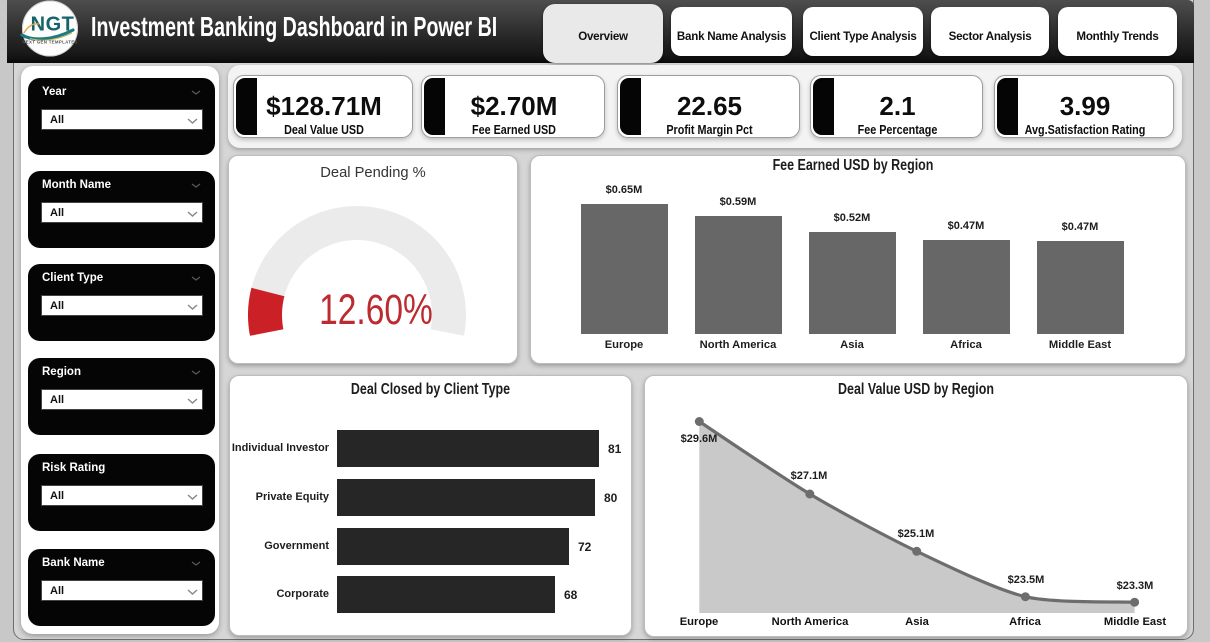  I want to click on svg-text: NEXT GEN TEMPLATES, so click(49, 42).